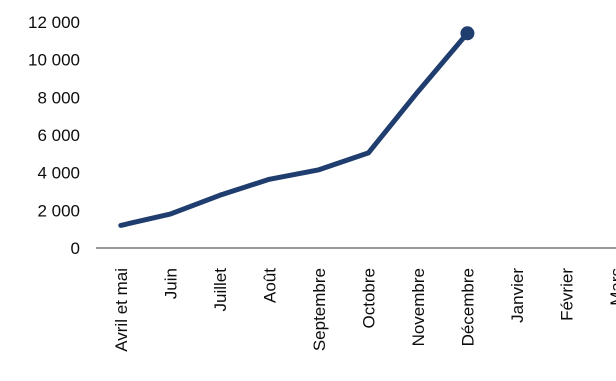 The width and height of the screenshot is (616, 381). I want to click on y-tick-label: 6 000, so click(58, 135).